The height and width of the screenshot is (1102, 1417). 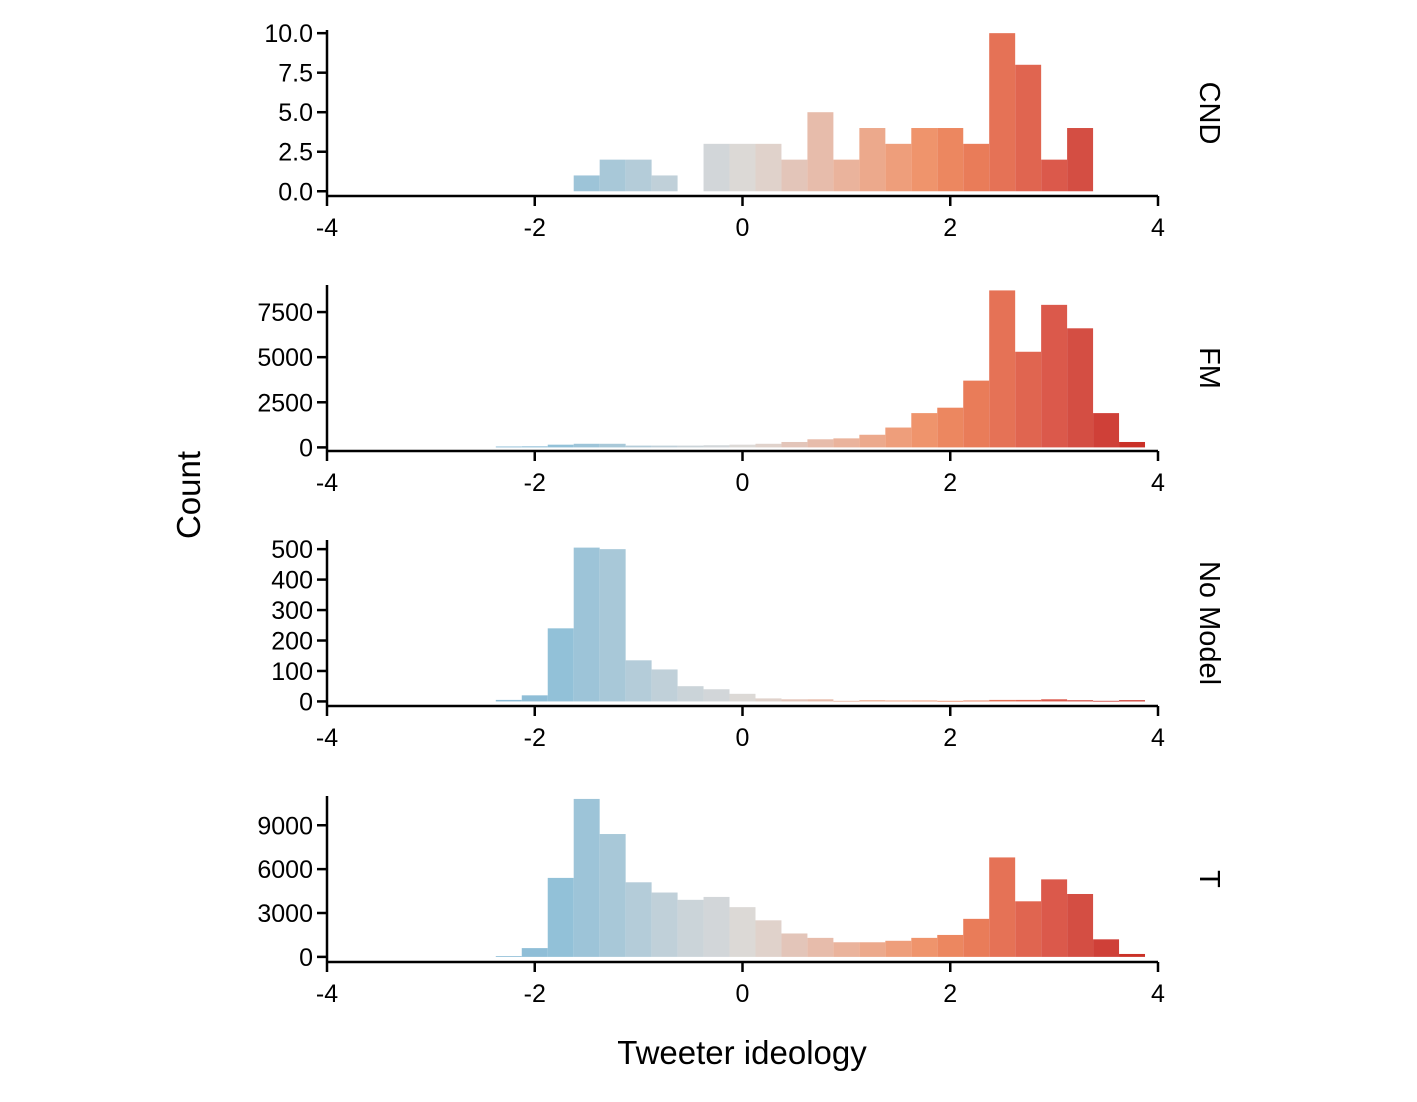 What do you see at coordinates (1209, 623) in the screenshot?
I see `facet-label: No Model` at bounding box center [1209, 623].